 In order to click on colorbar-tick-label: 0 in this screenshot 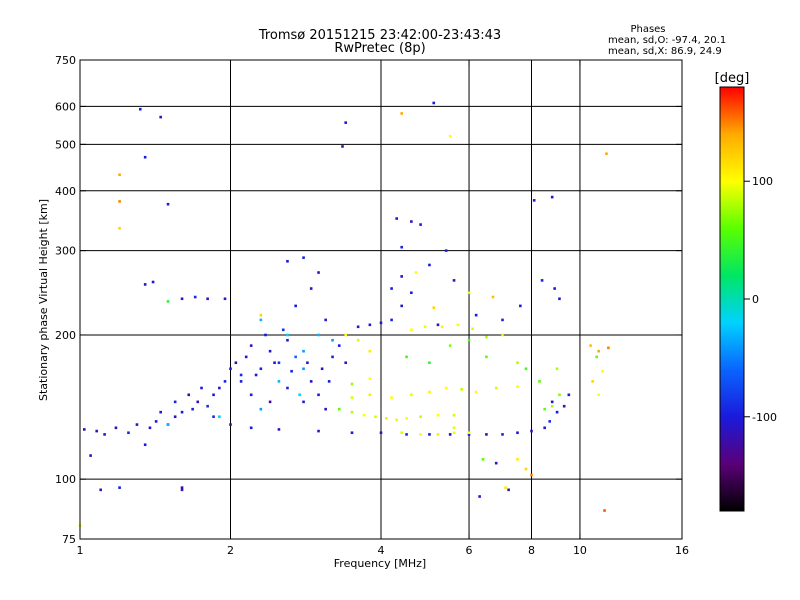, I will do `click(755, 299)`.